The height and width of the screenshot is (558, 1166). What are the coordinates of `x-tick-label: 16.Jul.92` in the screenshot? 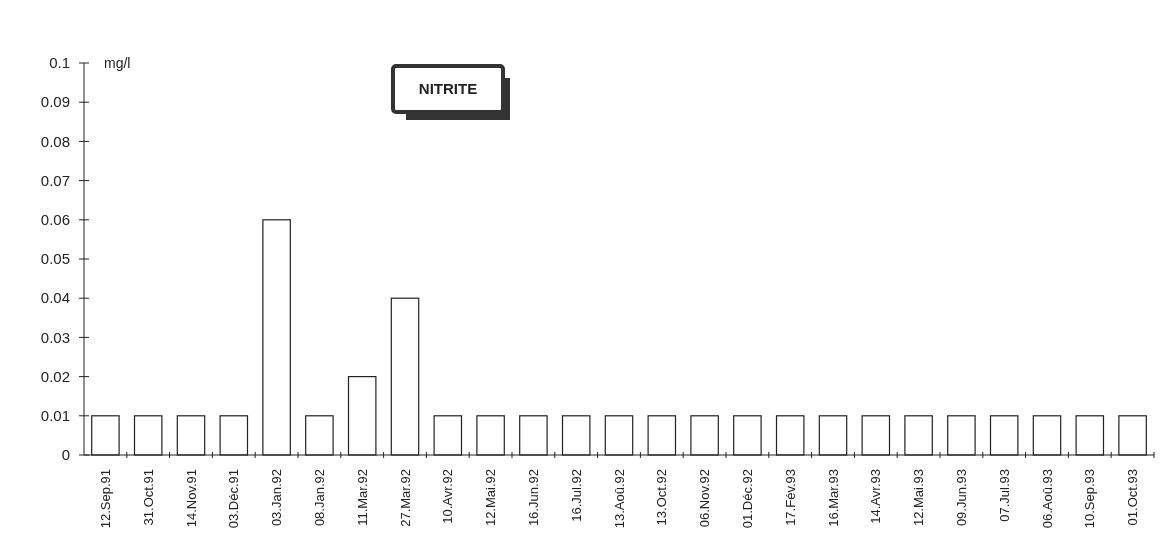 It's located at (576, 495).